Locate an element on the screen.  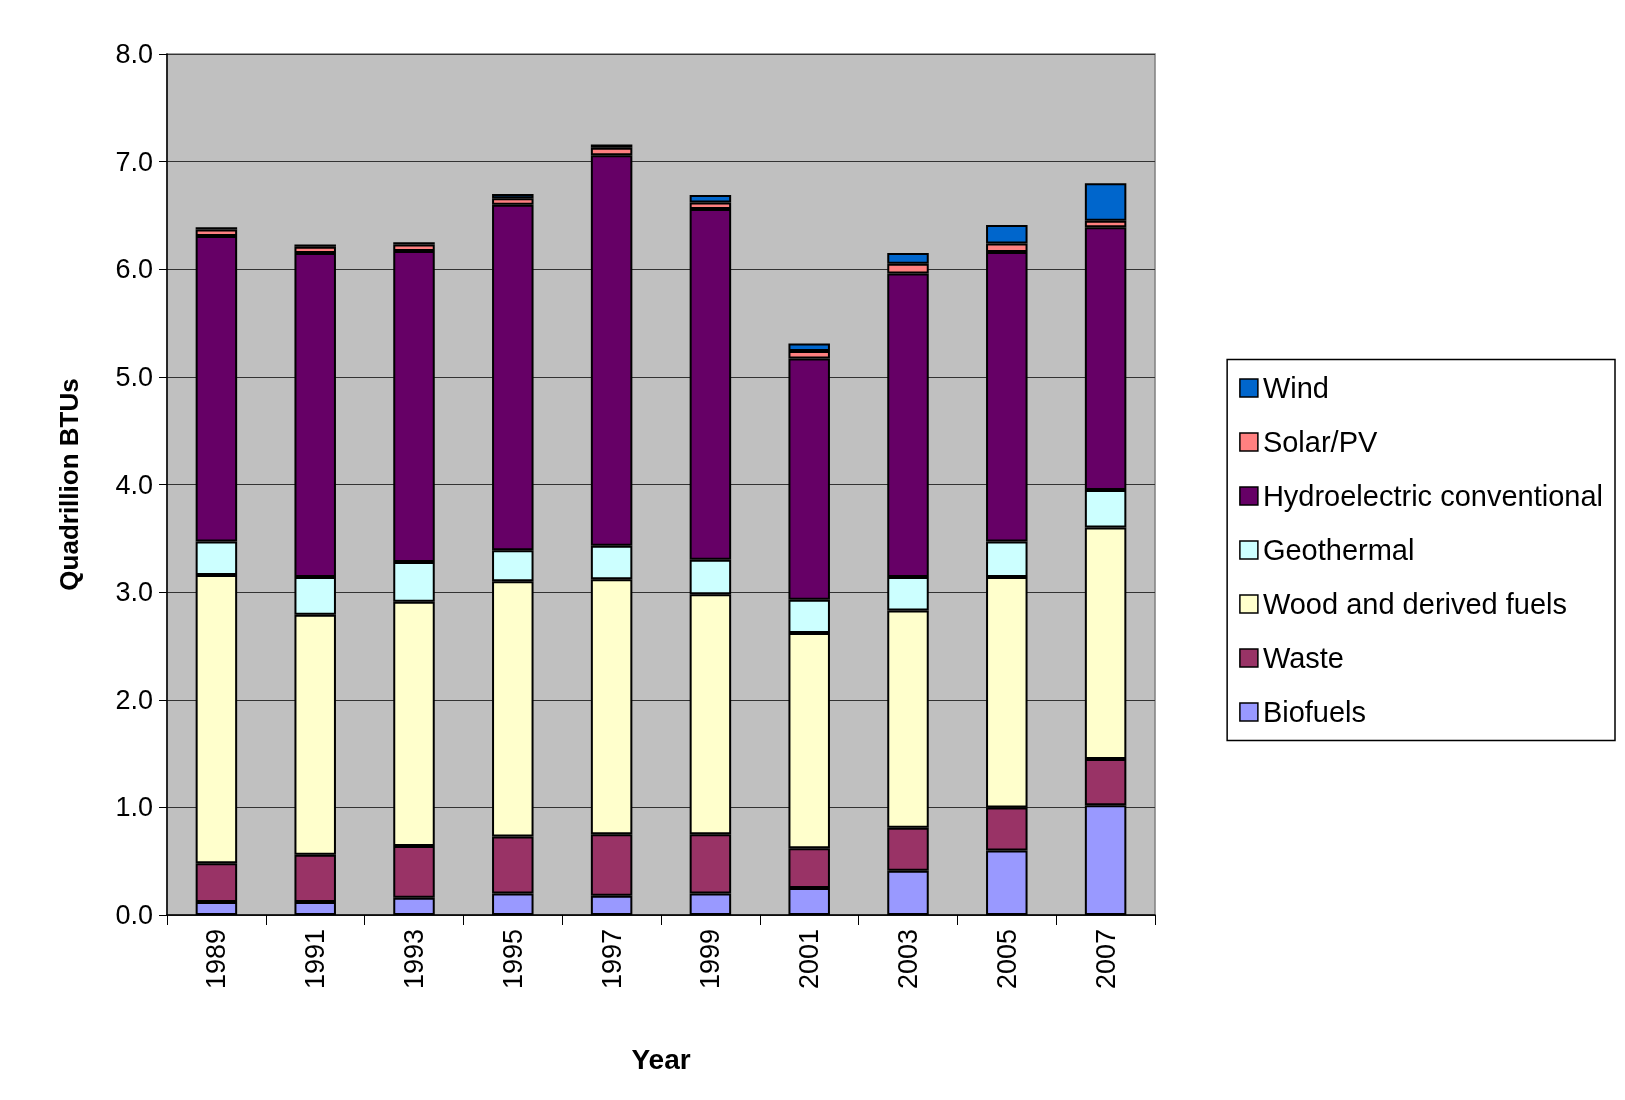
legend-label: Waste is located at coordinates (1303, 658).